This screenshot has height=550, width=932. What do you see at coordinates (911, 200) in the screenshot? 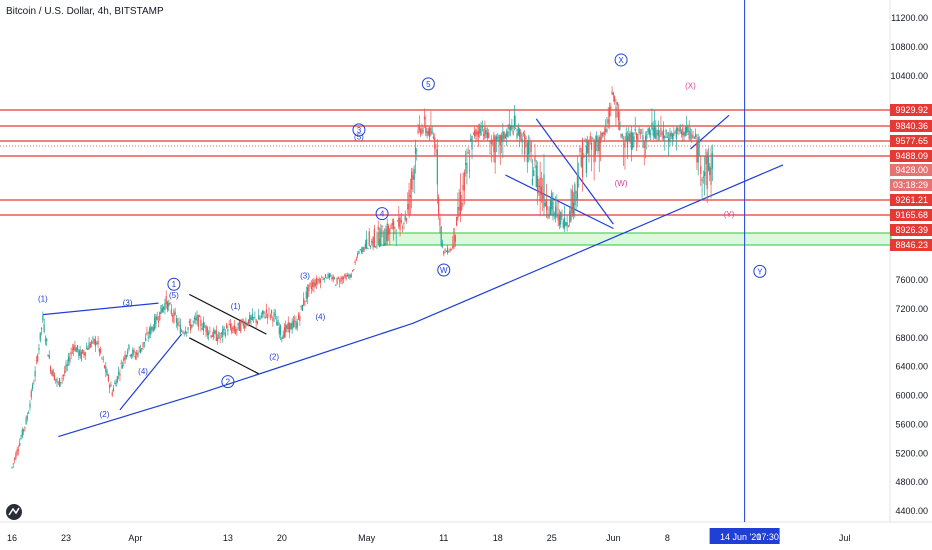
I see `price-label-box` at bounding box center [911, 200].